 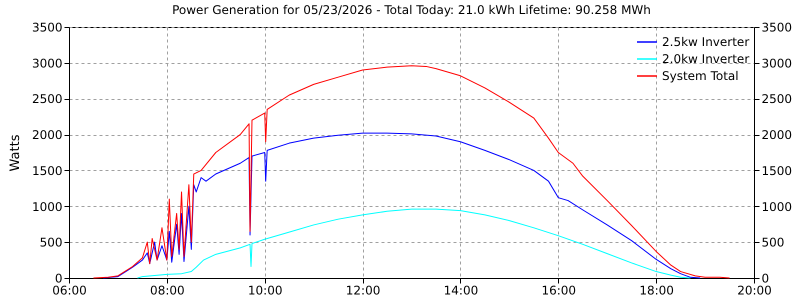 What do you see at coordinates (706, 42) in the screenshot?
I see `legend-label: 2.5kw Inverter` at bounding box center [706, 42].